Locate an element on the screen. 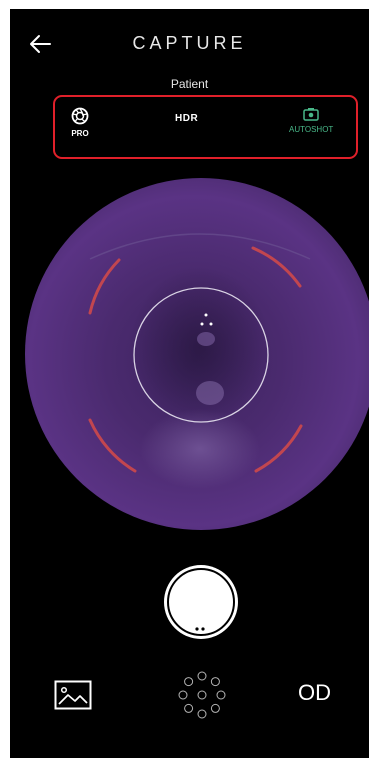  aperture-icon is located at coordinates (80, 116).